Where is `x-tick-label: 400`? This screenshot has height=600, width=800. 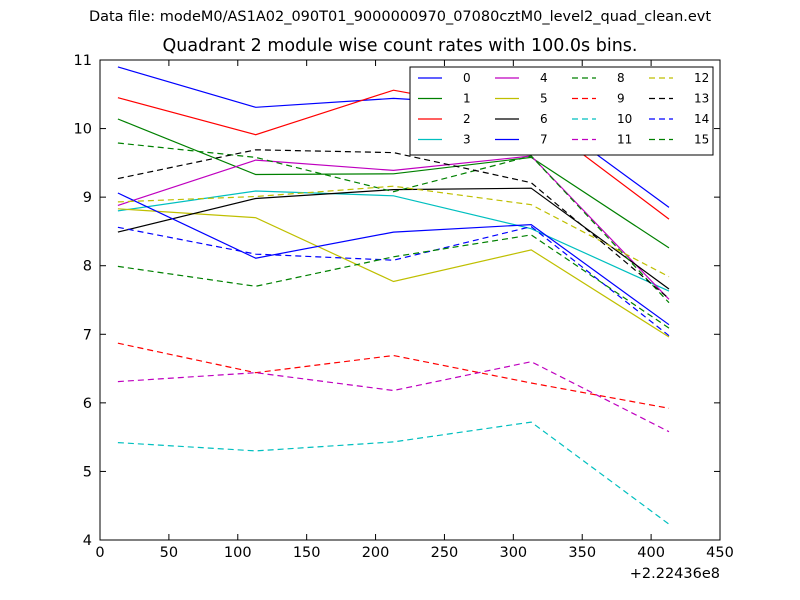
x-tick-label: 400 is located at coordinates (651, 553).